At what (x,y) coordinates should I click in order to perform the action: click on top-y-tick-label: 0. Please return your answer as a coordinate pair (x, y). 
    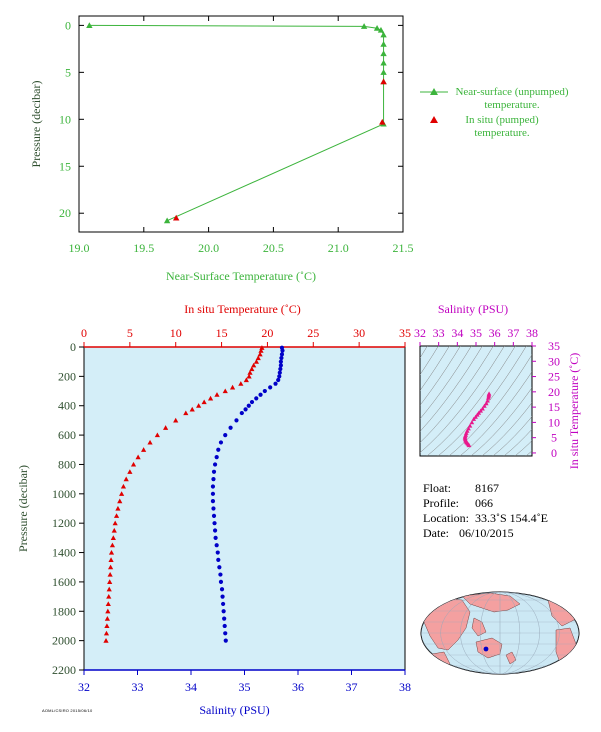
    Looking at the image, I should click on (68, 25).